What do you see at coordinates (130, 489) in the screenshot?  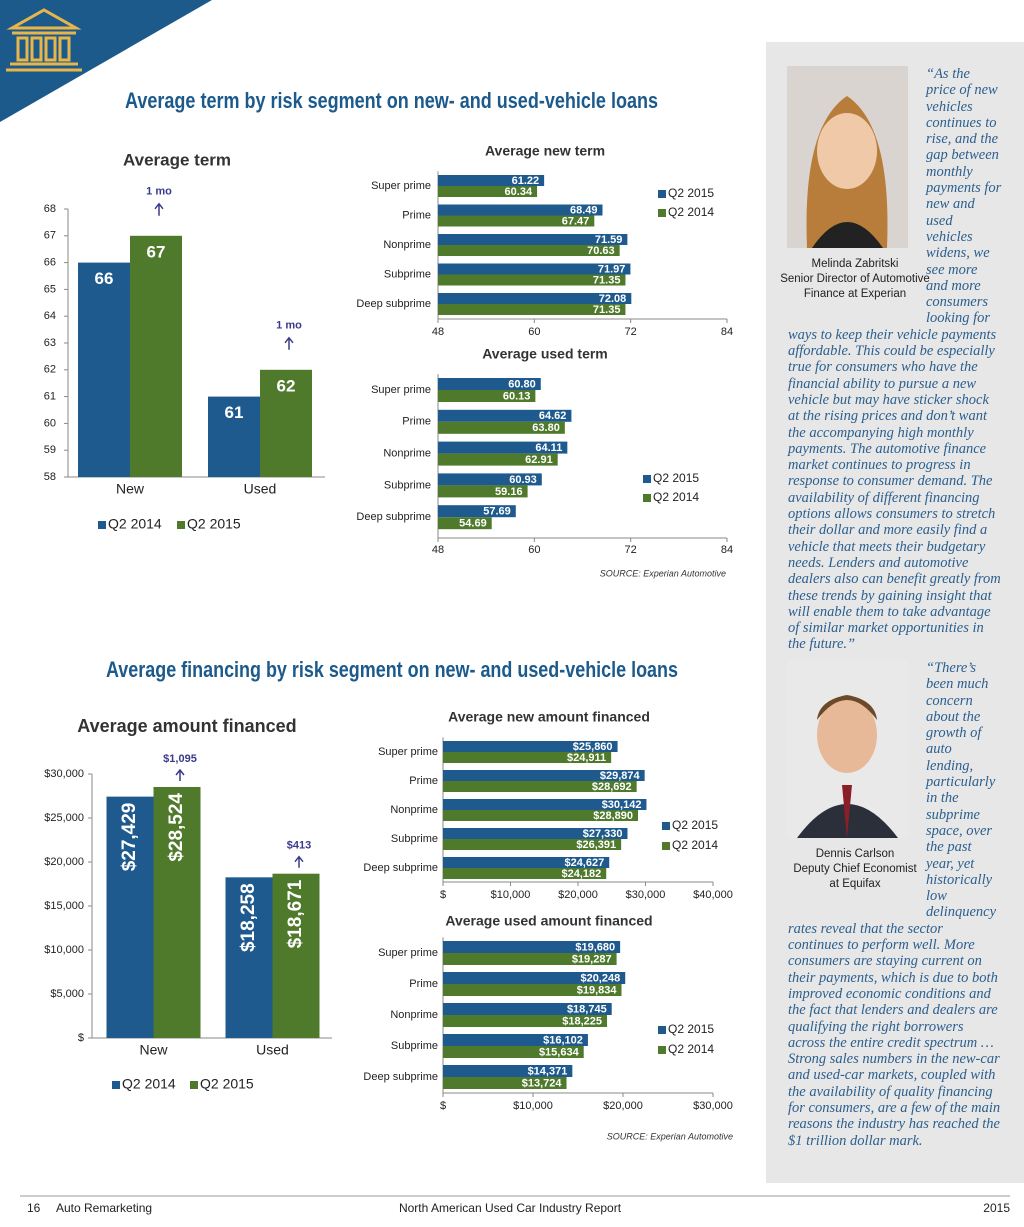 I see `x-tick-label: New` at bounding box center [130, 489].